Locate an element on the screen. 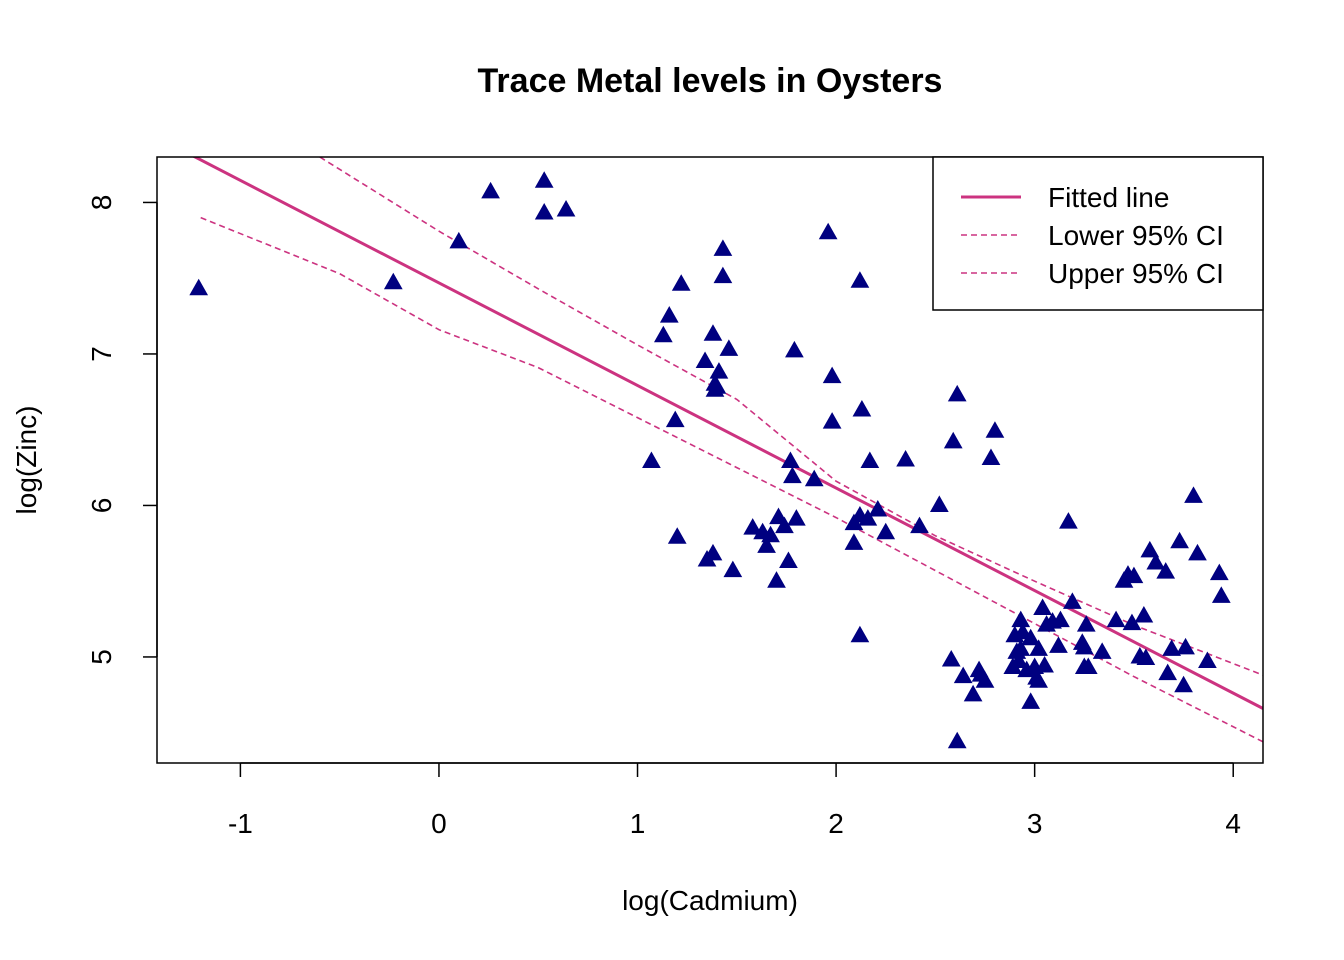 Image resolution: width=1344 pixels, height=960 pixels. y-tick-label: 8 is located at coordinates (101, 203).